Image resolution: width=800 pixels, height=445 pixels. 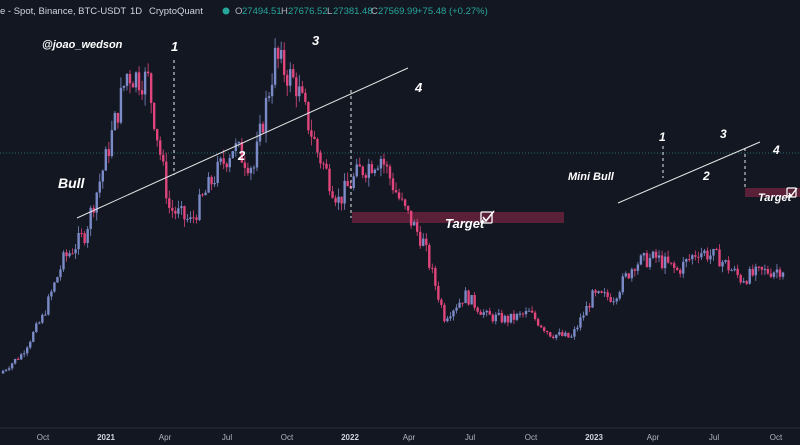 I want to click on header-interval: 1D, so click(x=136, y=11).